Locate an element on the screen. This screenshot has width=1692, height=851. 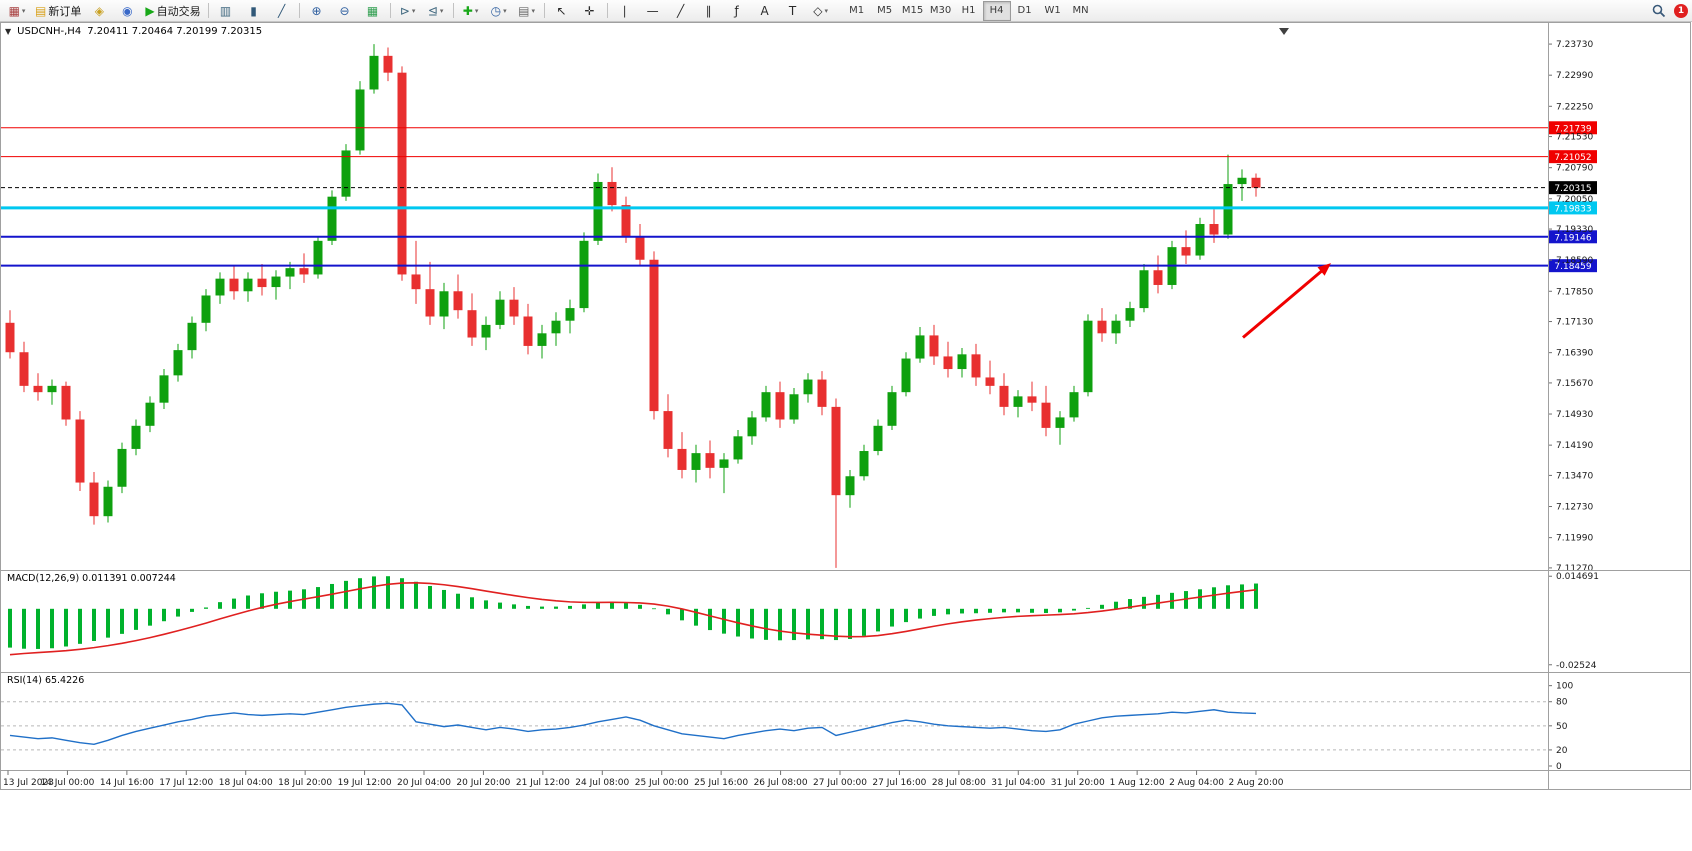
one-click-trading-toggle-icon: ▼ is located at coordinates (8, 31).